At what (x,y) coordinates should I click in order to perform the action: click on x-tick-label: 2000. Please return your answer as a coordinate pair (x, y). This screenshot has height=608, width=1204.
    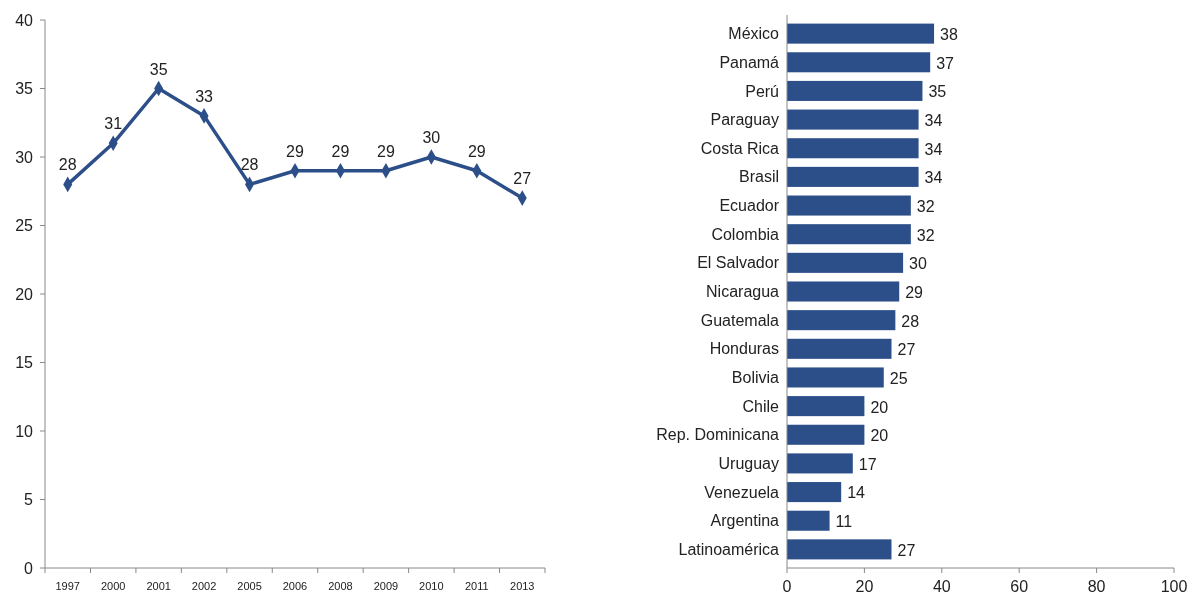
    Looking at the image, I should click on (113, 586).